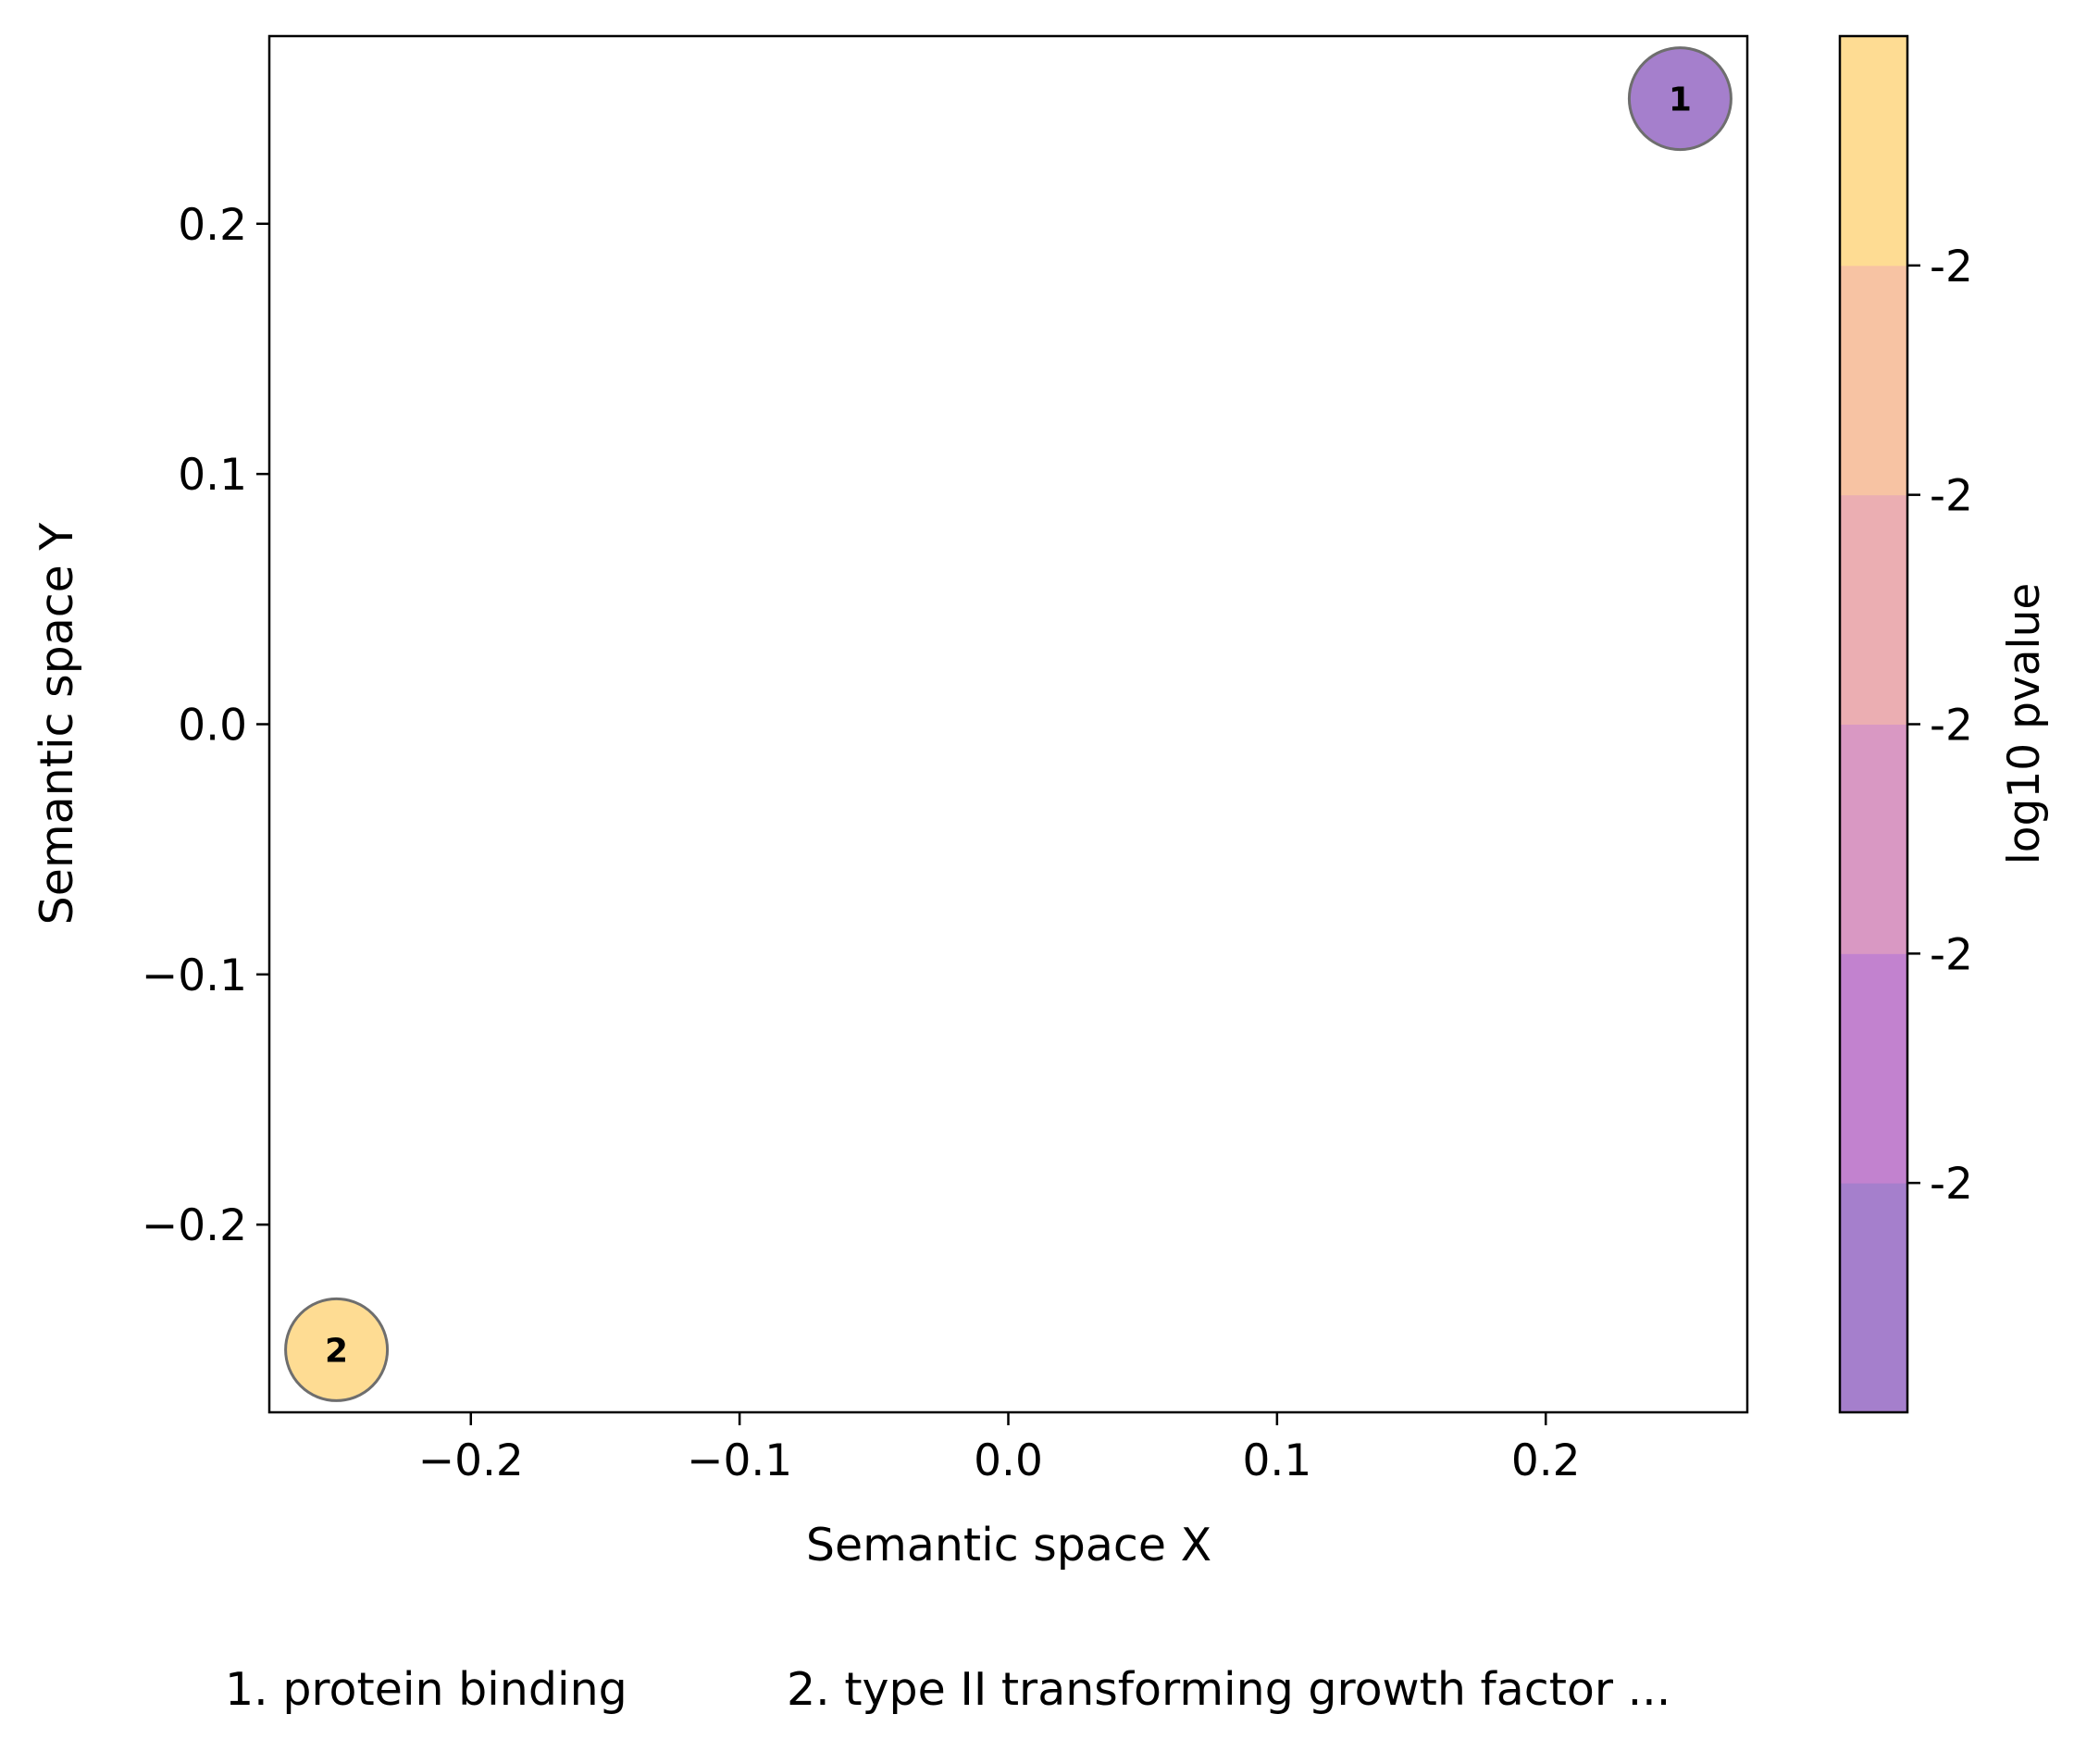 Image resolution: width=2074 pixels, height=1764 pixels. I want to click on x-tick-label: 0.2, so click(1546, 1460).